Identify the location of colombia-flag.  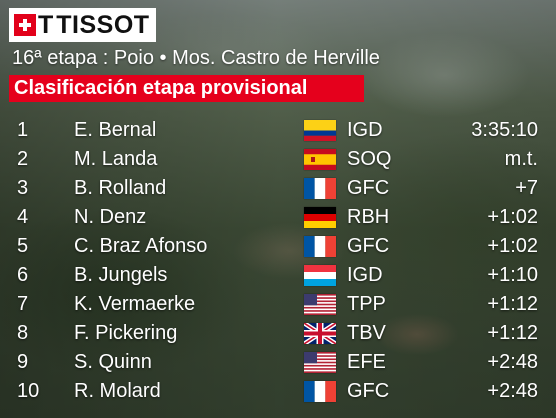
(320, 130).